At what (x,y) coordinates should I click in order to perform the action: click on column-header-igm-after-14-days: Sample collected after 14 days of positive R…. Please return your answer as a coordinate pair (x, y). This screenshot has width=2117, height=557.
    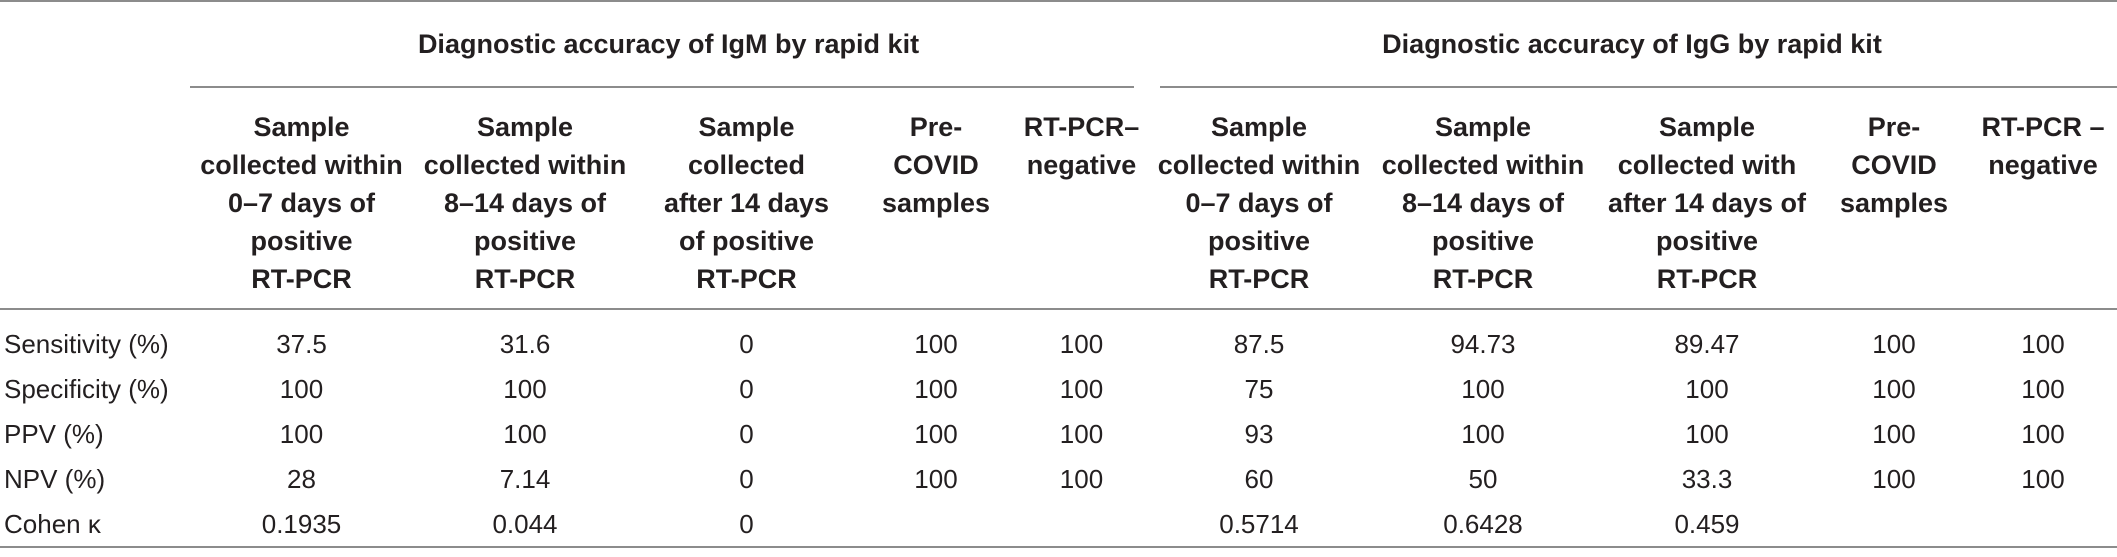
    Looking at the image, I should click on (746, 203).